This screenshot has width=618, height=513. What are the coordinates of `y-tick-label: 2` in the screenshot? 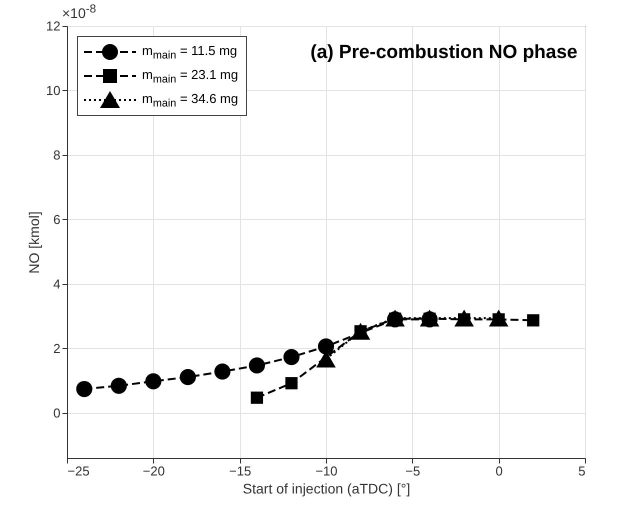 It's located at (56, 348).